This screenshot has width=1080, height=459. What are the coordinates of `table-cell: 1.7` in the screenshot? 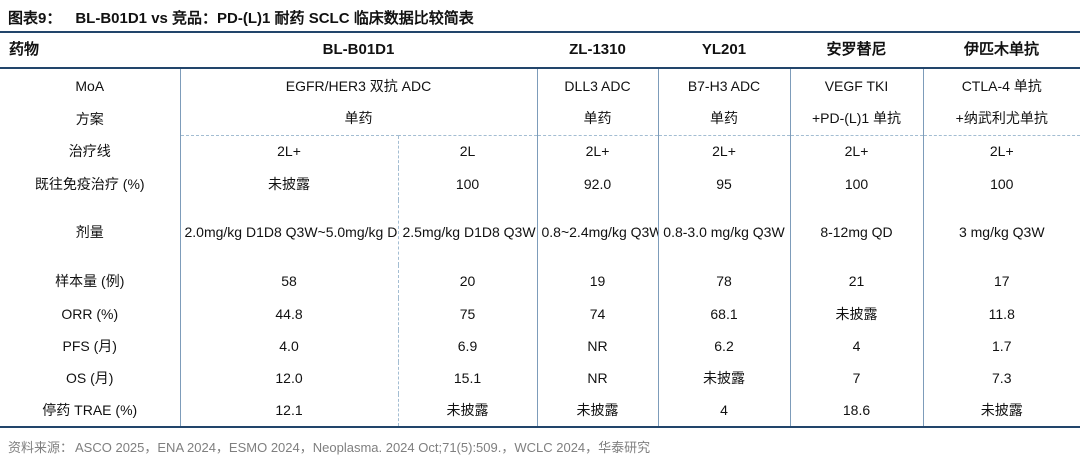 It's located at (1001, 346).